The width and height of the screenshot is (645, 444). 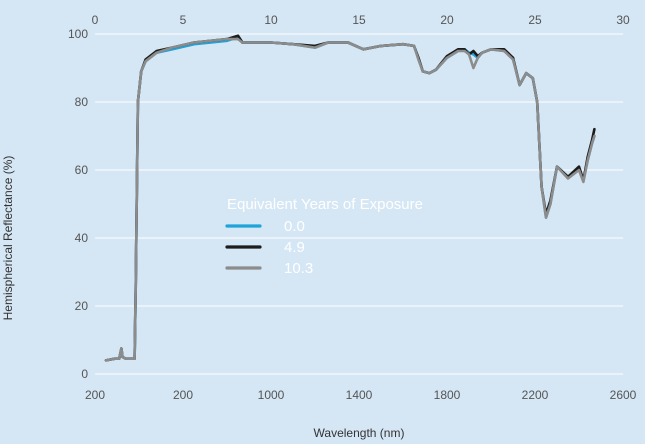 I want to click on secondary-x-tick-label-3: 15, so click(x=359, y=20).